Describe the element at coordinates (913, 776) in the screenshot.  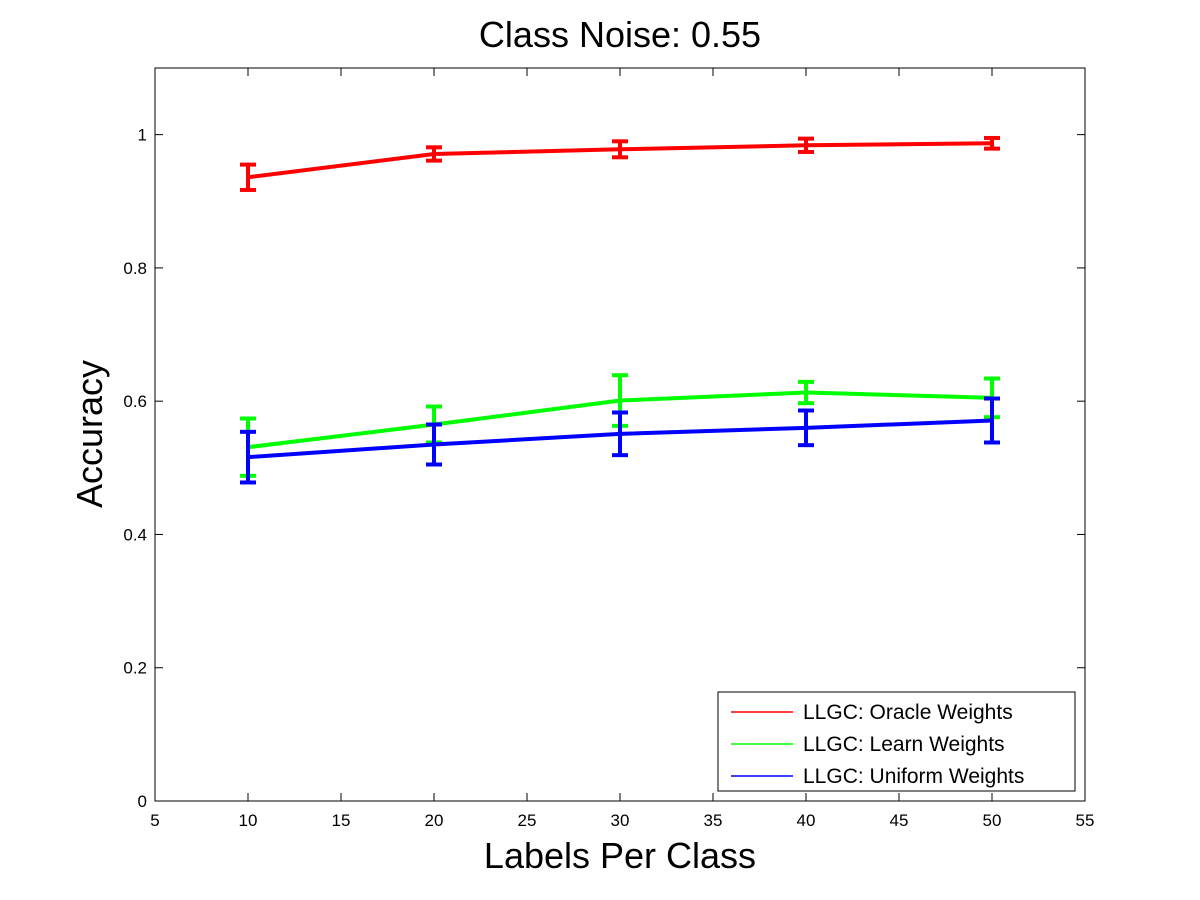
I see `legend-label: LLGC: Uniform Weights` at that location.